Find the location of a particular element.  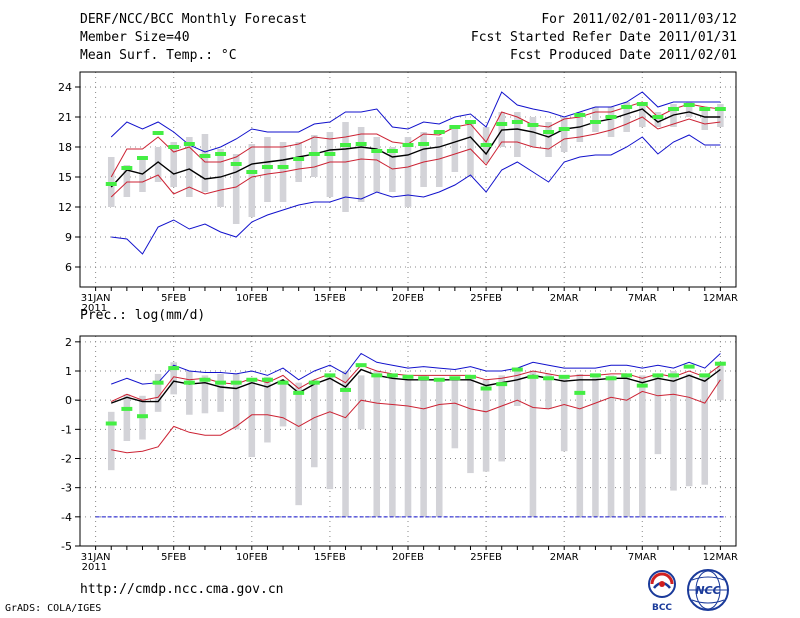

p2-ytick-label: -4 is located at coordinates (66, 517).